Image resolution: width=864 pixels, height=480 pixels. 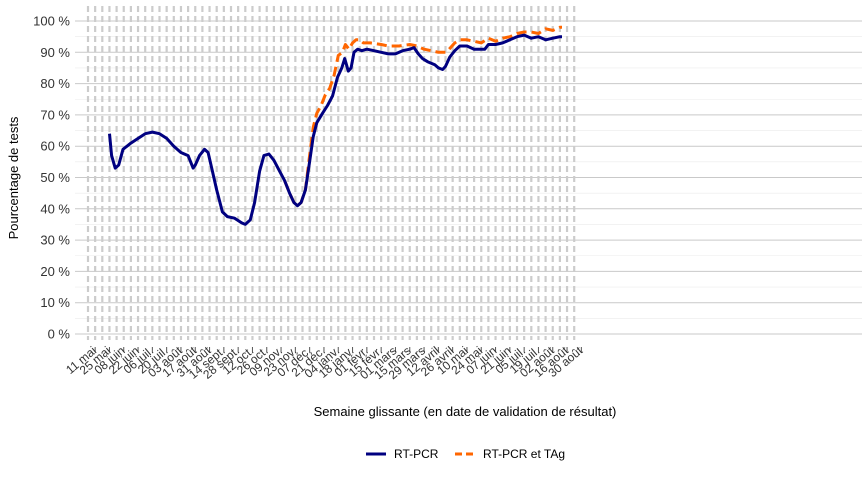 I want to click on y-tick-label: 70 %, so click(x=55, y=114).